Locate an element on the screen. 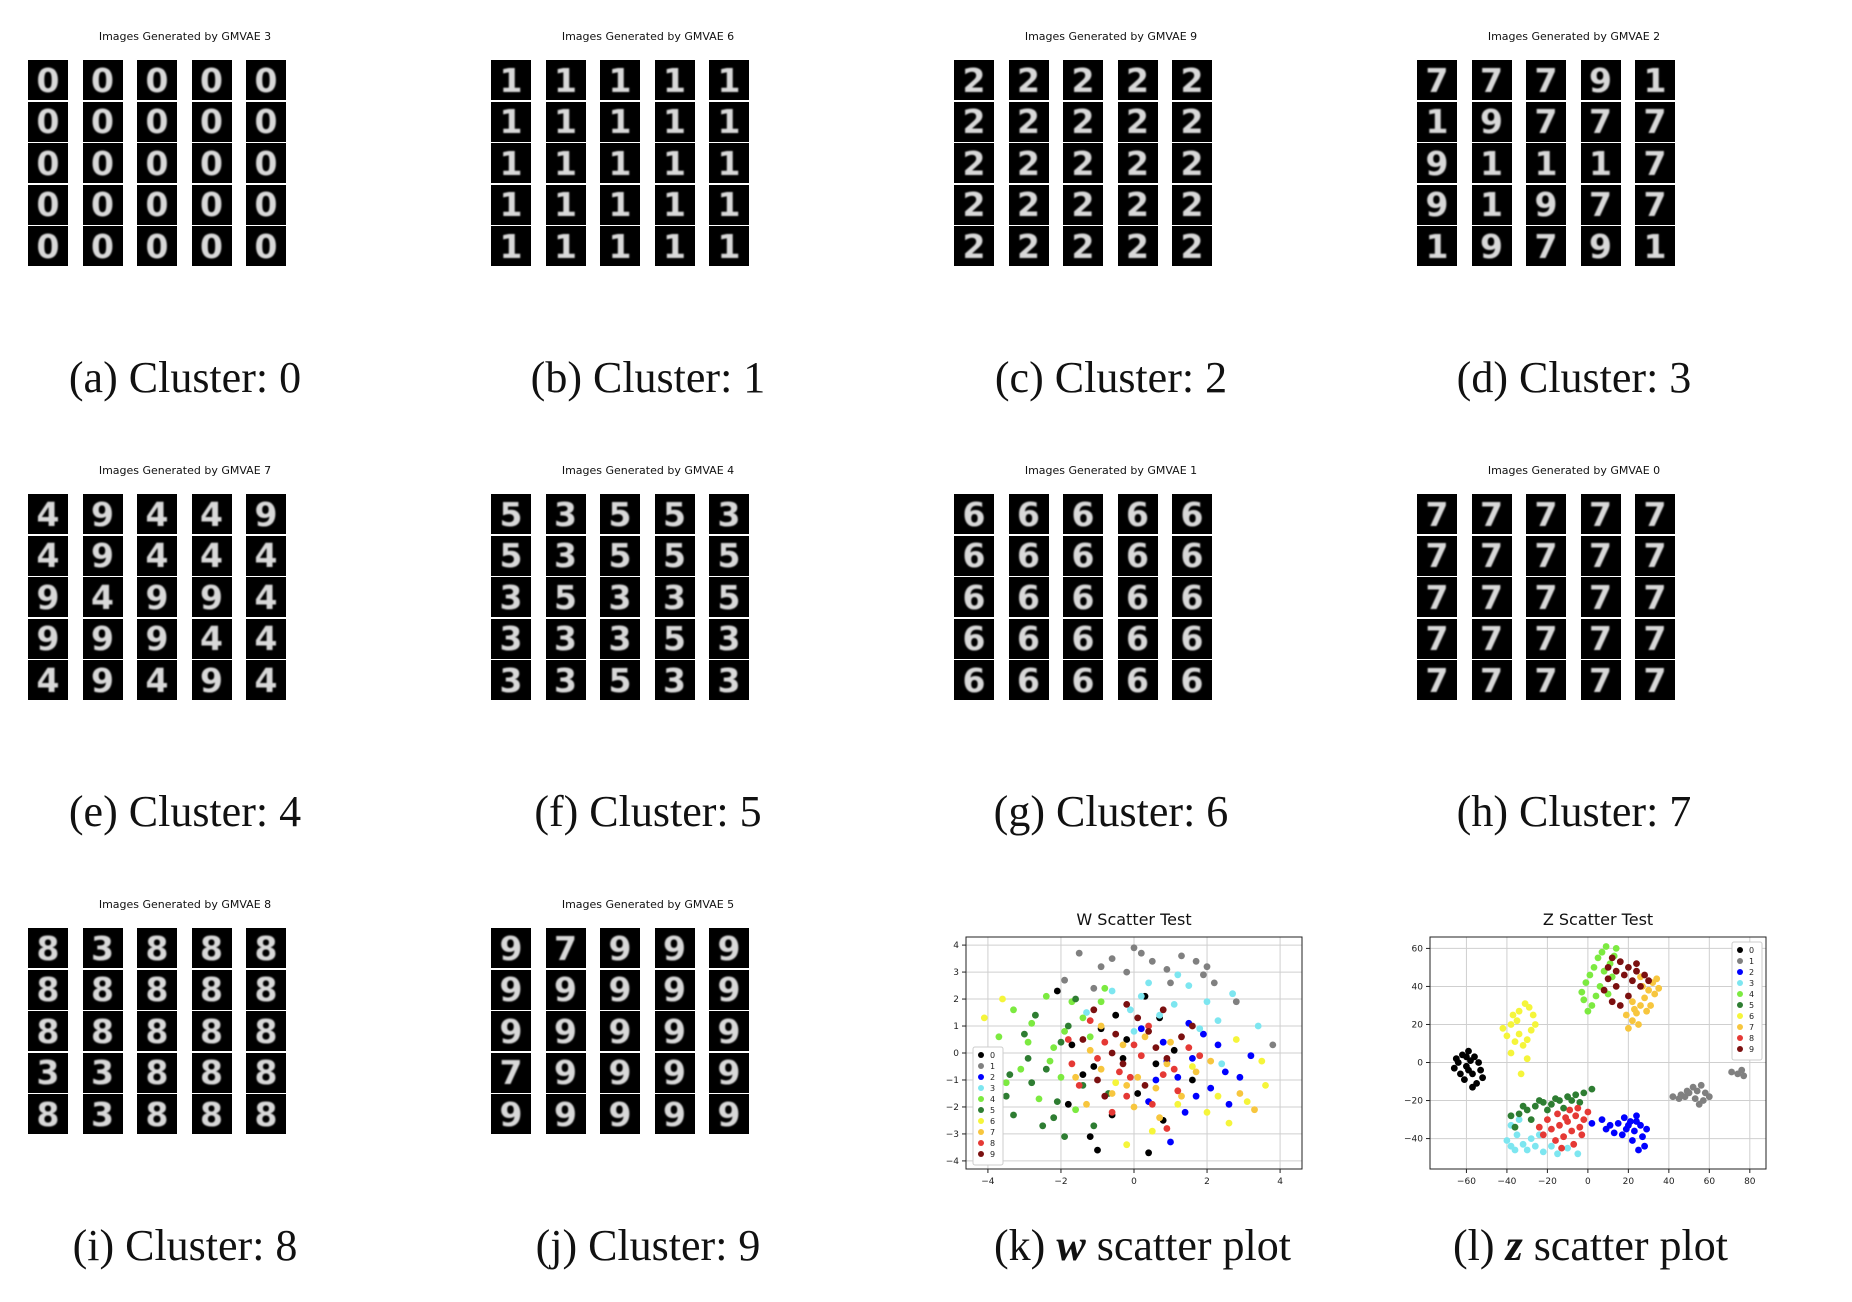 This screenshot has height=1302, width=1852. x-tick-label: 4 is located at coordinates (1280, 1182).